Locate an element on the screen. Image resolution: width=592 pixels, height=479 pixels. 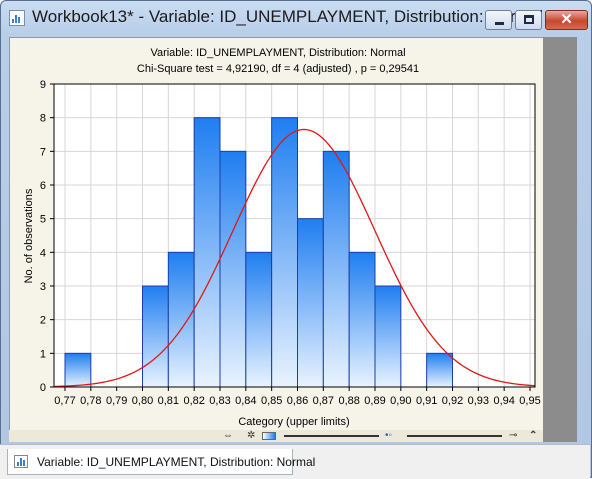
y-tick-label: 8 is located at coordinates (43, 119).